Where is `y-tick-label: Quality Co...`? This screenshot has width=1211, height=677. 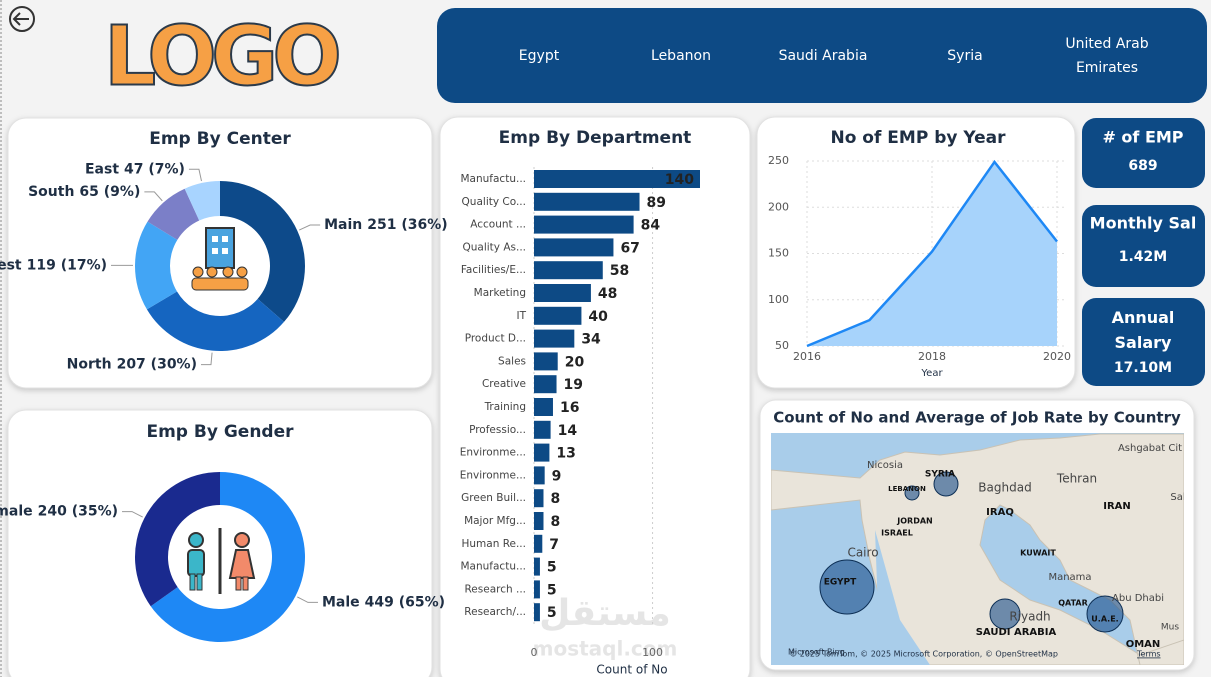
y-tick-label: Quality Co... is located at coordinates (494, 202).